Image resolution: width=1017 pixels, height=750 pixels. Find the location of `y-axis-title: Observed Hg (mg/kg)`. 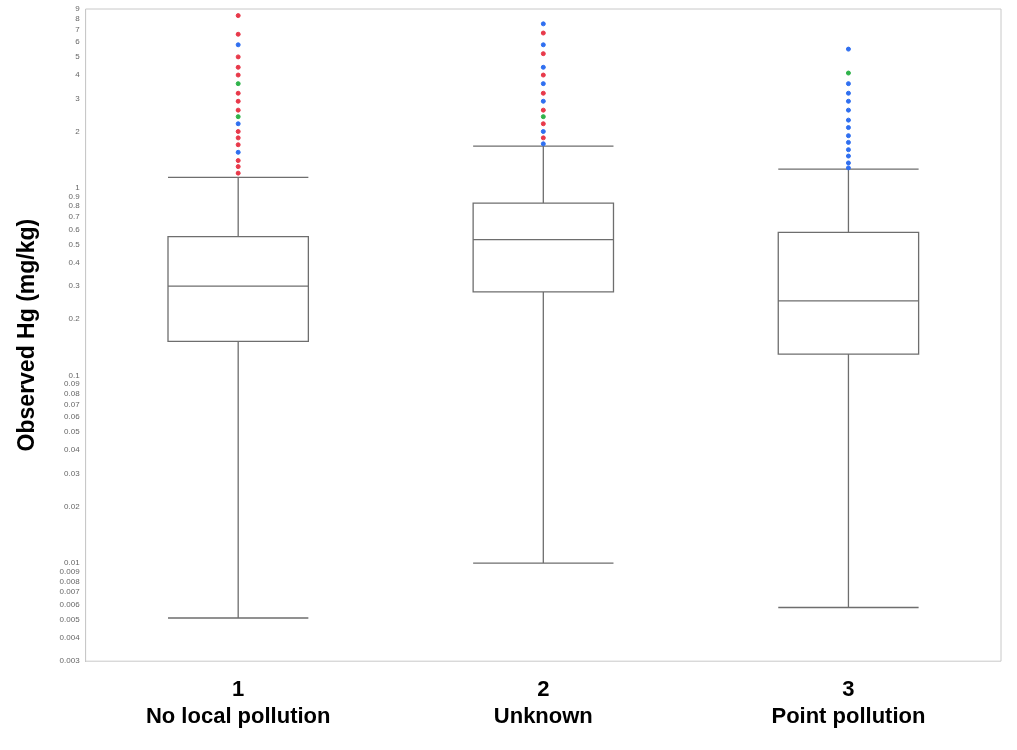

y-axis-title: Observed Hg (mg/kg) is located at coordinates (26, 335).